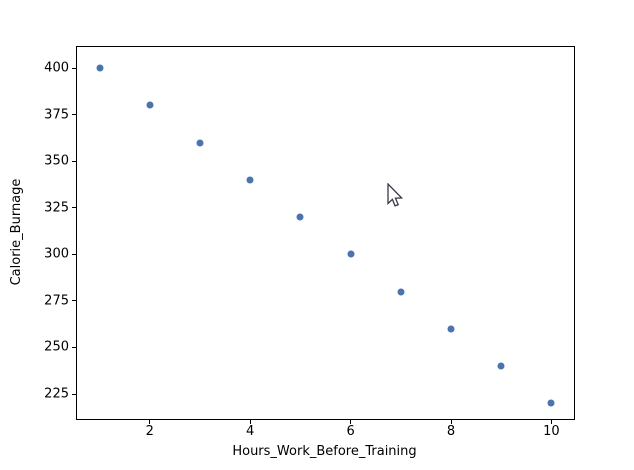 The width and height of the screenshot is (634, 470). What do you see at coordinates (56, 301) in the screenshot?
I see `y-tick-label: 275` at bounding box center [56, 301].